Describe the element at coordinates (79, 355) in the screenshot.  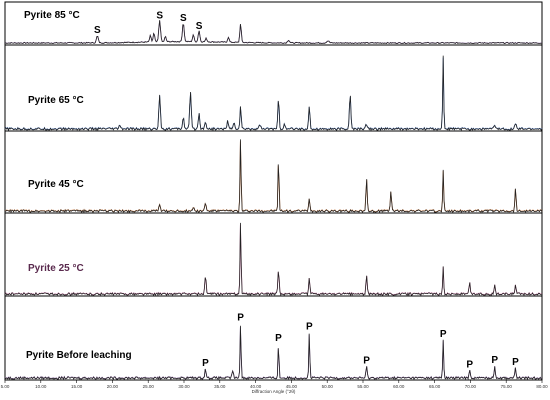
I see `panel-label: Pyrite Before leaching` at that location.